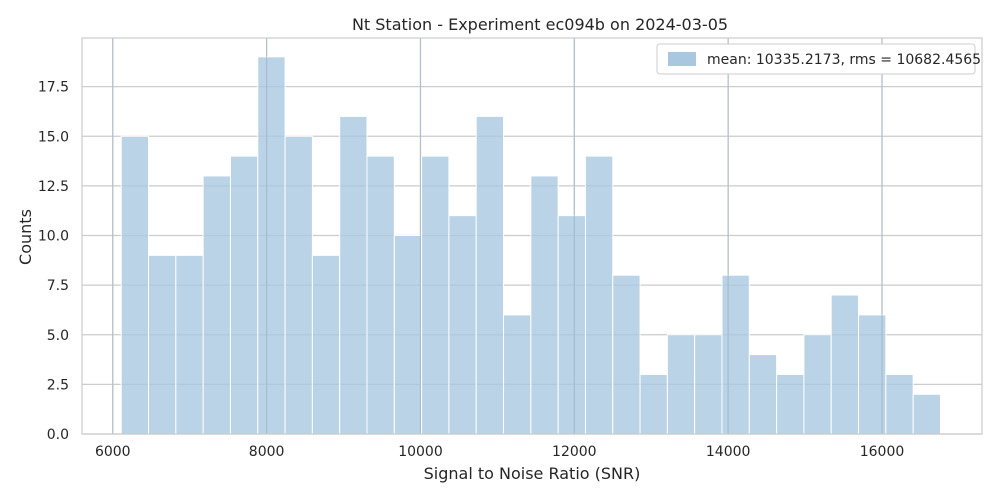 This screenshot has width=1000, height=500. I want to click on y-tick-label: 10.0, so click(53, 237).